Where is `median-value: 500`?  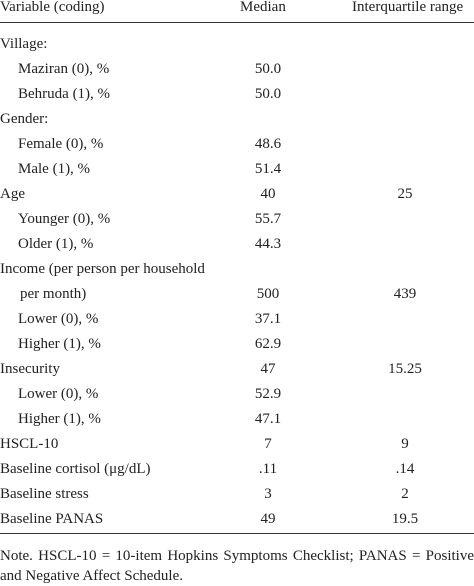
median-value: 500 is located at coordinates (268, 294).